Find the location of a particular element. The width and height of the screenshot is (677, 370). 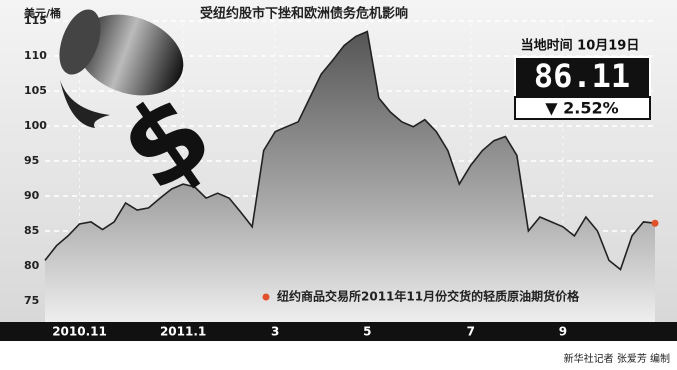

y-tick-label: 90 is located at coordinates (32, 195).